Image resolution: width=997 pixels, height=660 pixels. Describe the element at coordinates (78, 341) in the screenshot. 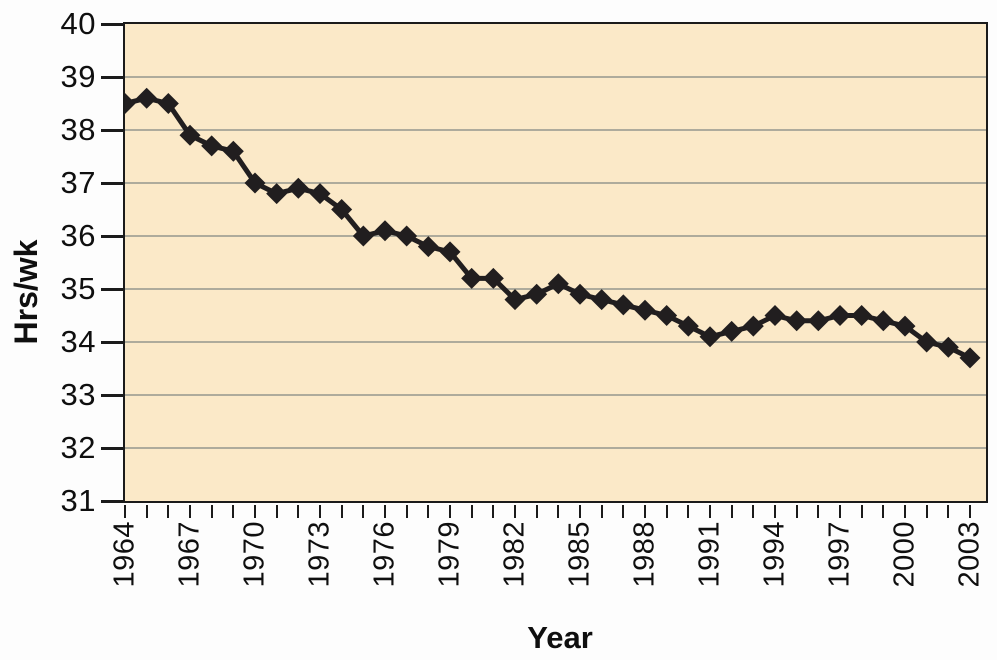

I see `y-tick-label: 34` at that location.